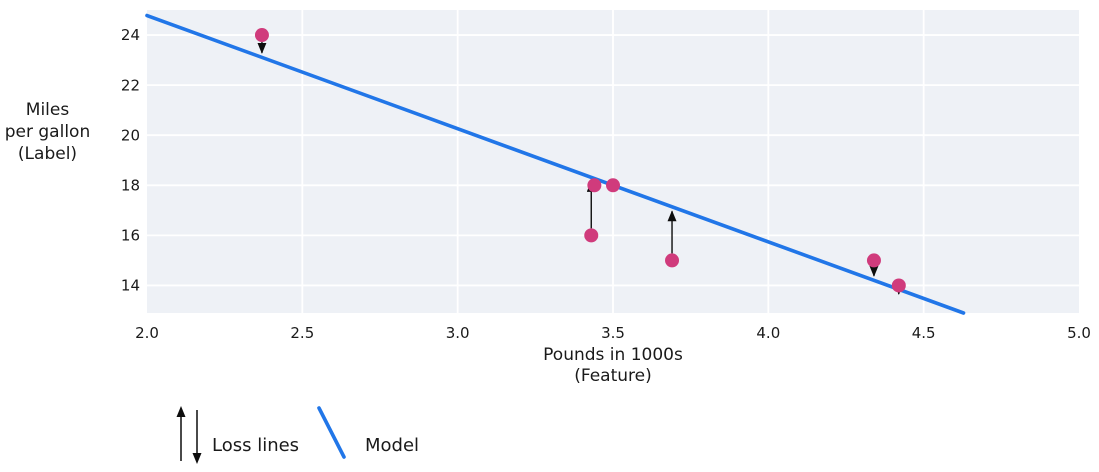 This screenshot has width=1099, height=472. Describe the element at coordinates (1079, 333) in the screenshot. I see `x-tick-label: 5.0` at that location.